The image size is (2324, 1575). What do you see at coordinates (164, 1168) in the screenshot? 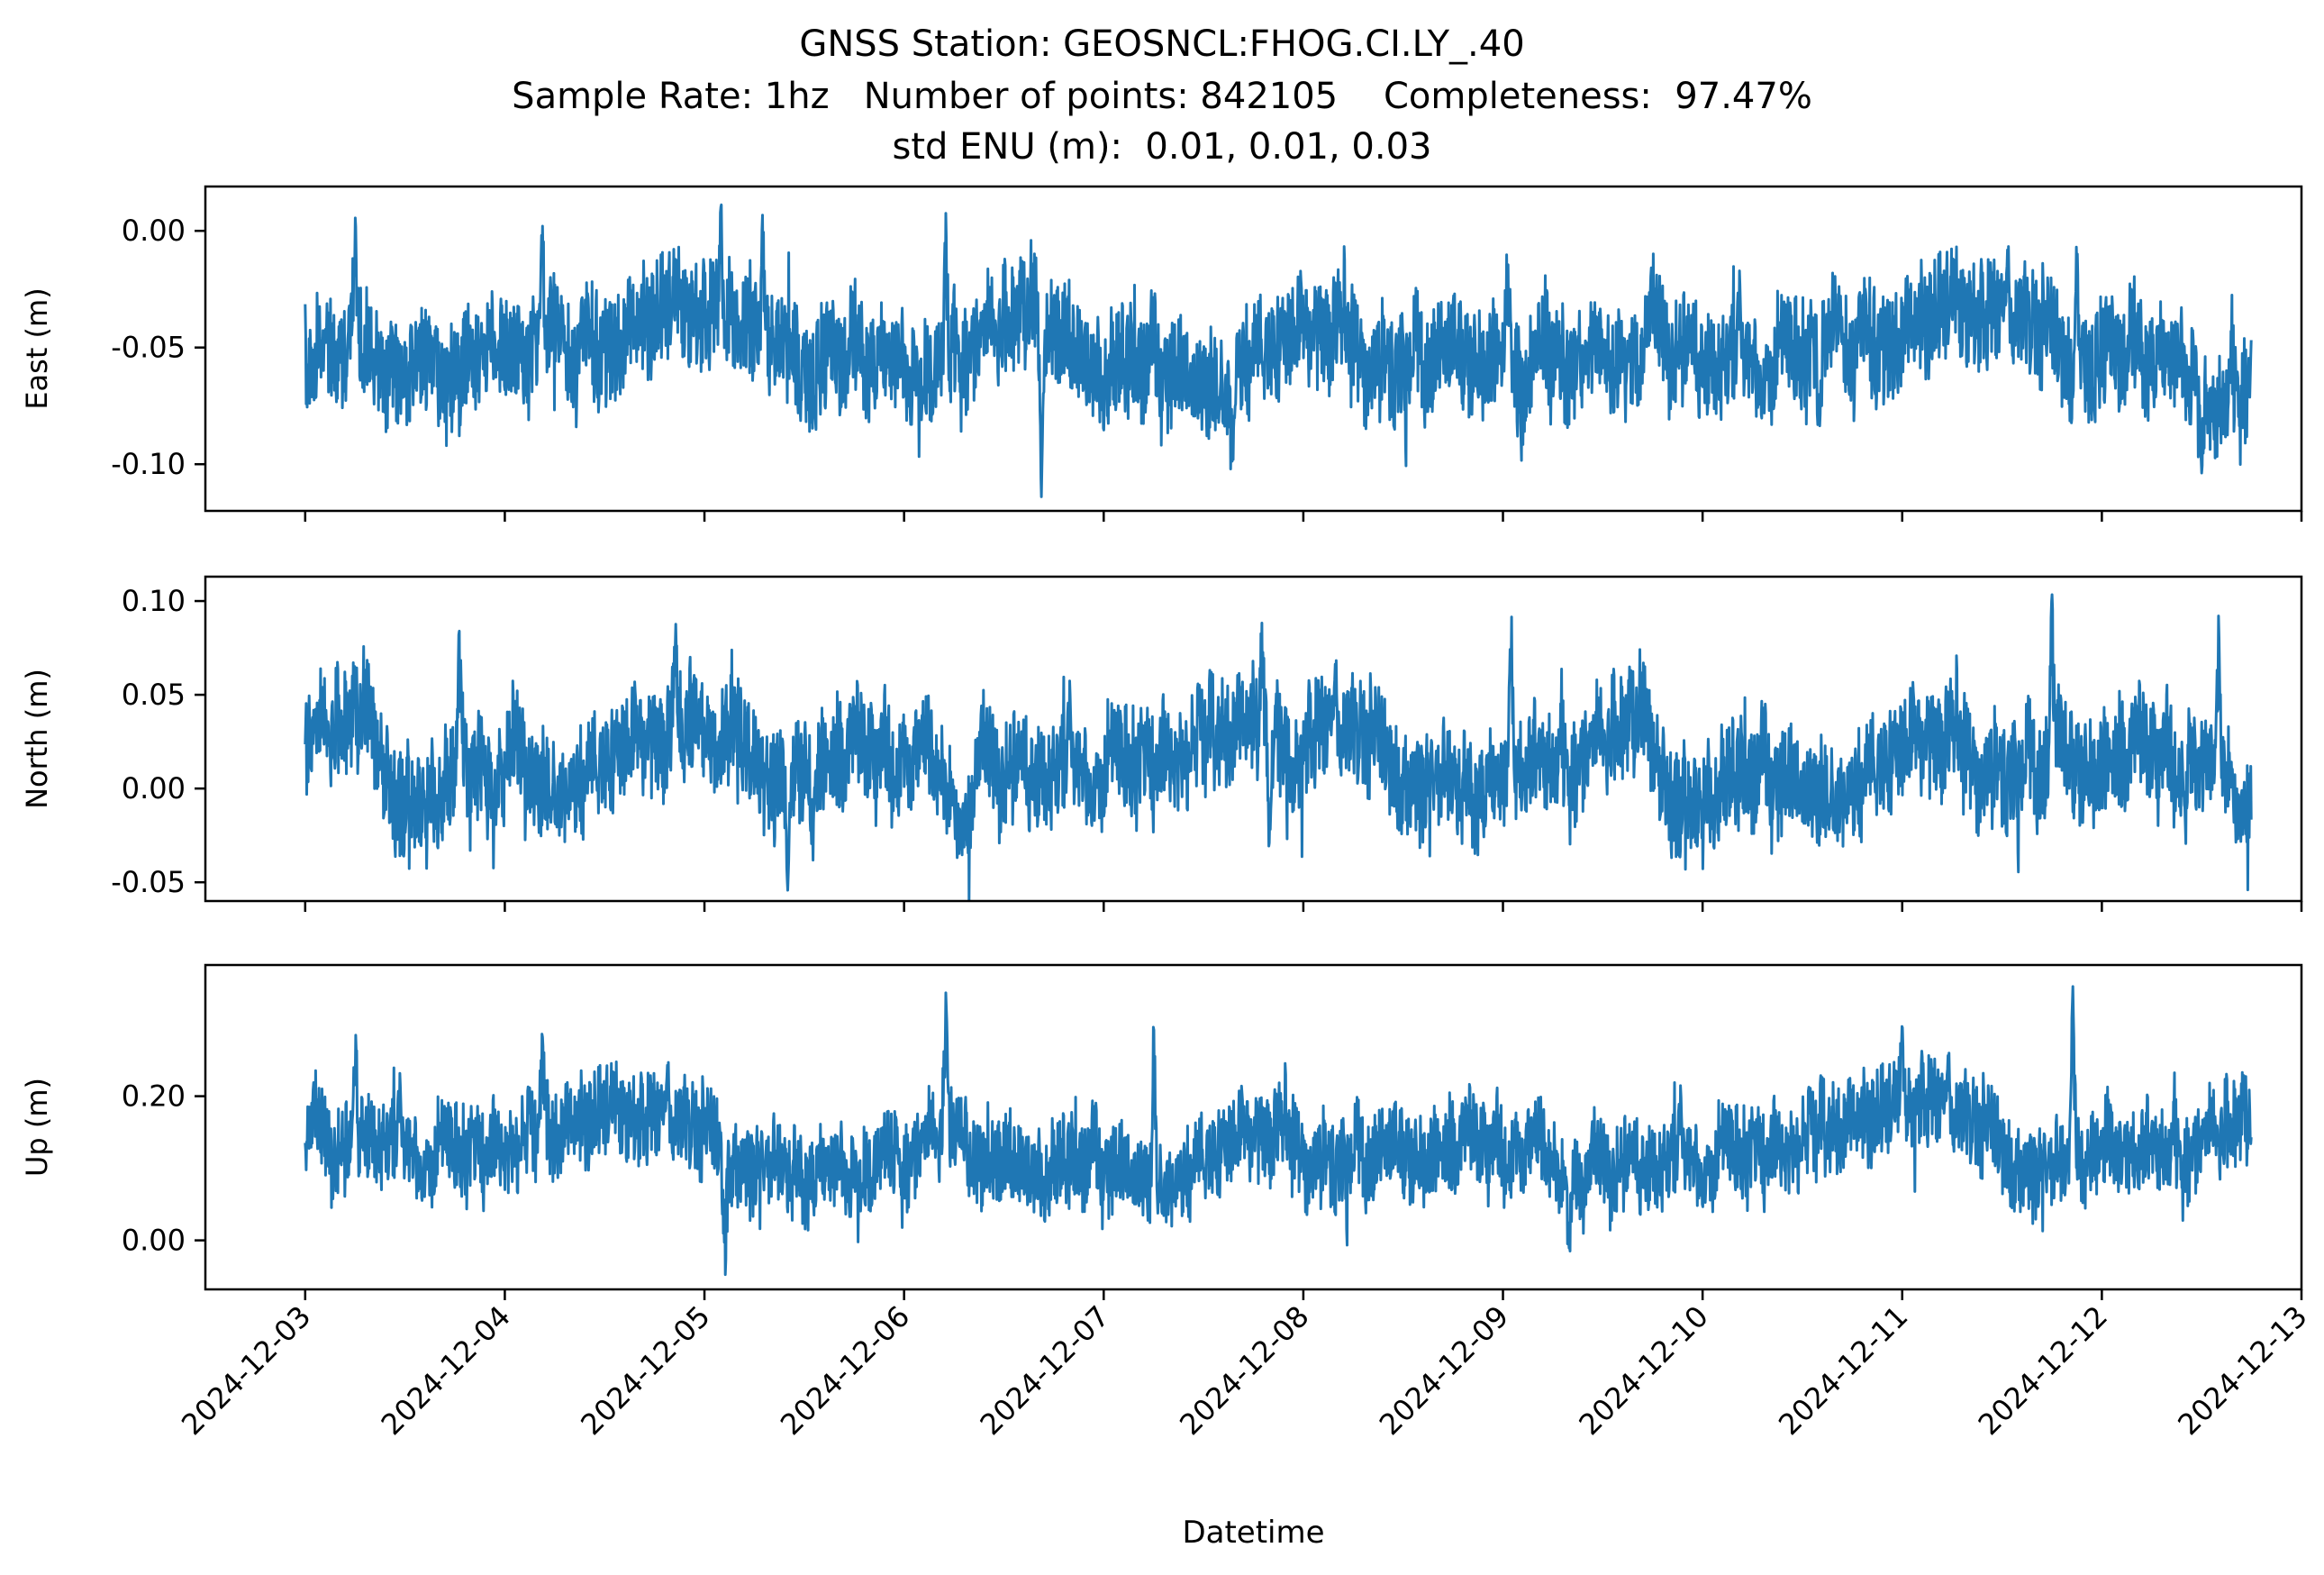
I see `up-y-ticks: 0.20 0.00` at bounding box center [164, 1168].